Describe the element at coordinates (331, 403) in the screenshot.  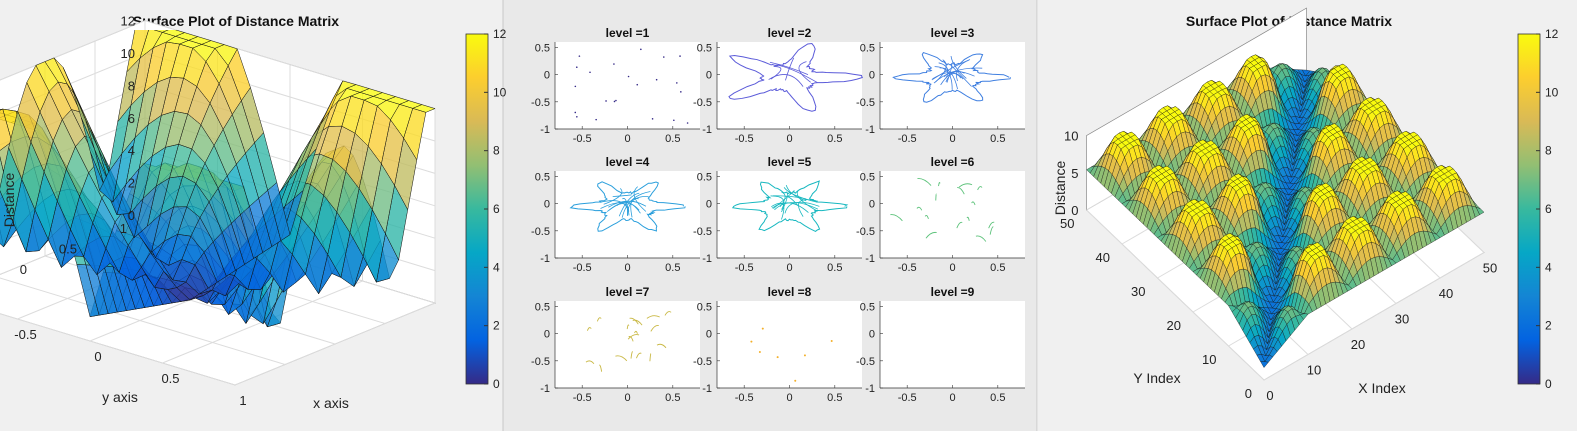
I see `left-x-axis-label: x axis` at that location.